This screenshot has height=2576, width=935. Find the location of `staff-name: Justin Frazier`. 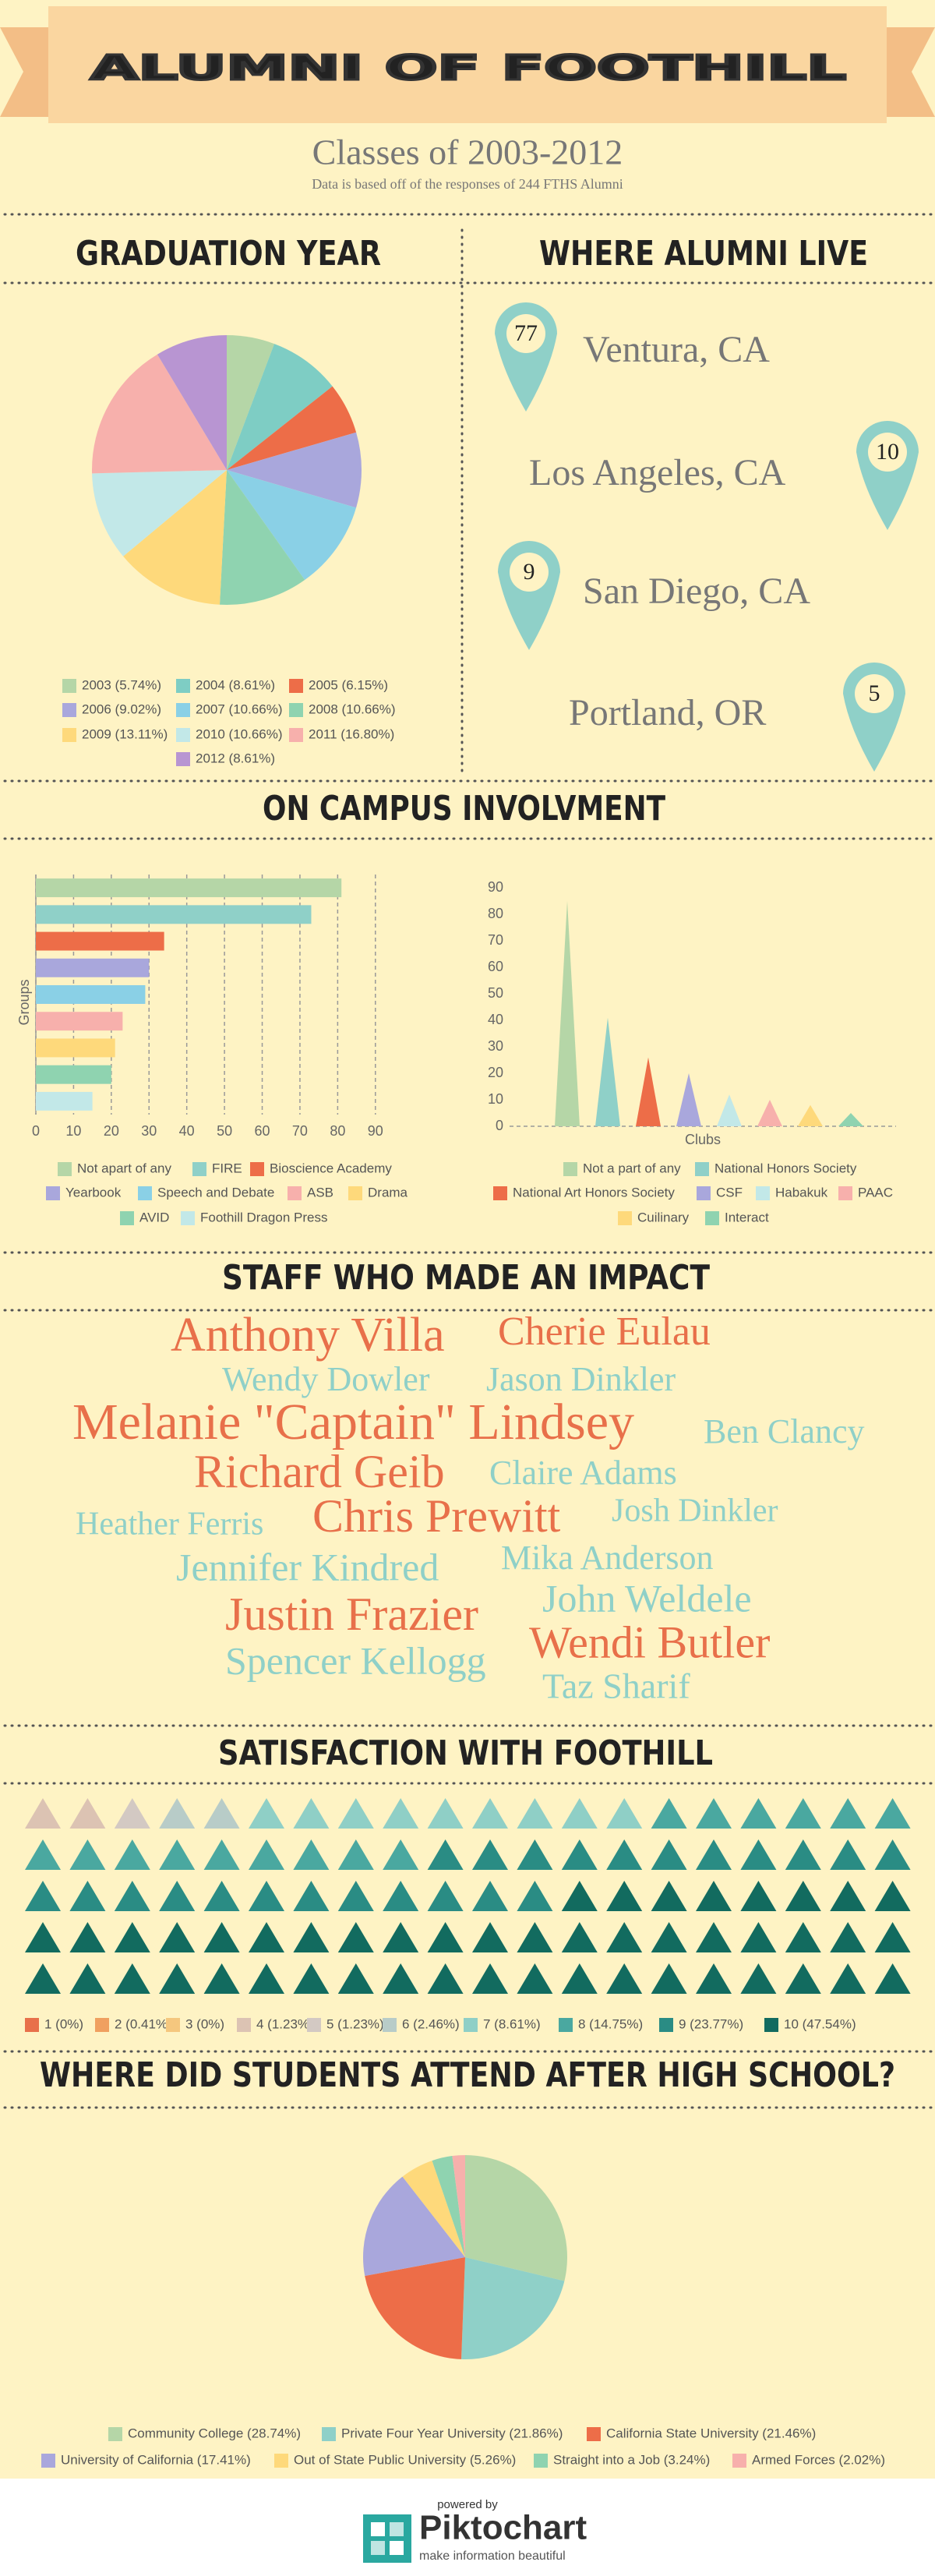

staff-name: Justin Frazier is located at coordinates (351, 1614).